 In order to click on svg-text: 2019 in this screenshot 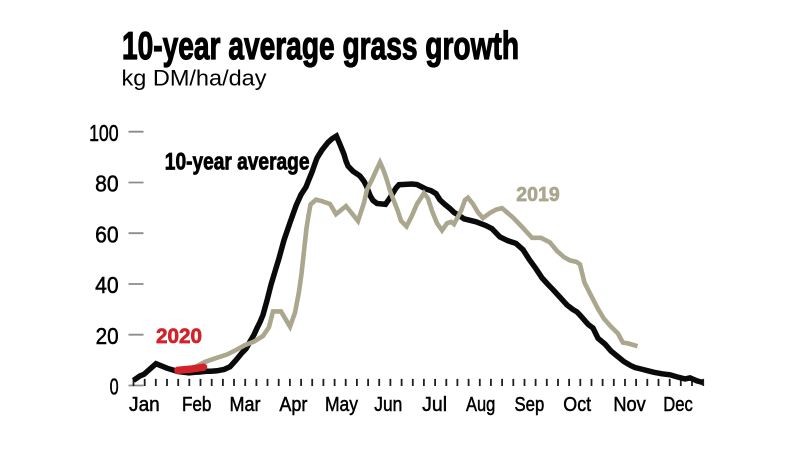, I will do `click(537, 195)`.